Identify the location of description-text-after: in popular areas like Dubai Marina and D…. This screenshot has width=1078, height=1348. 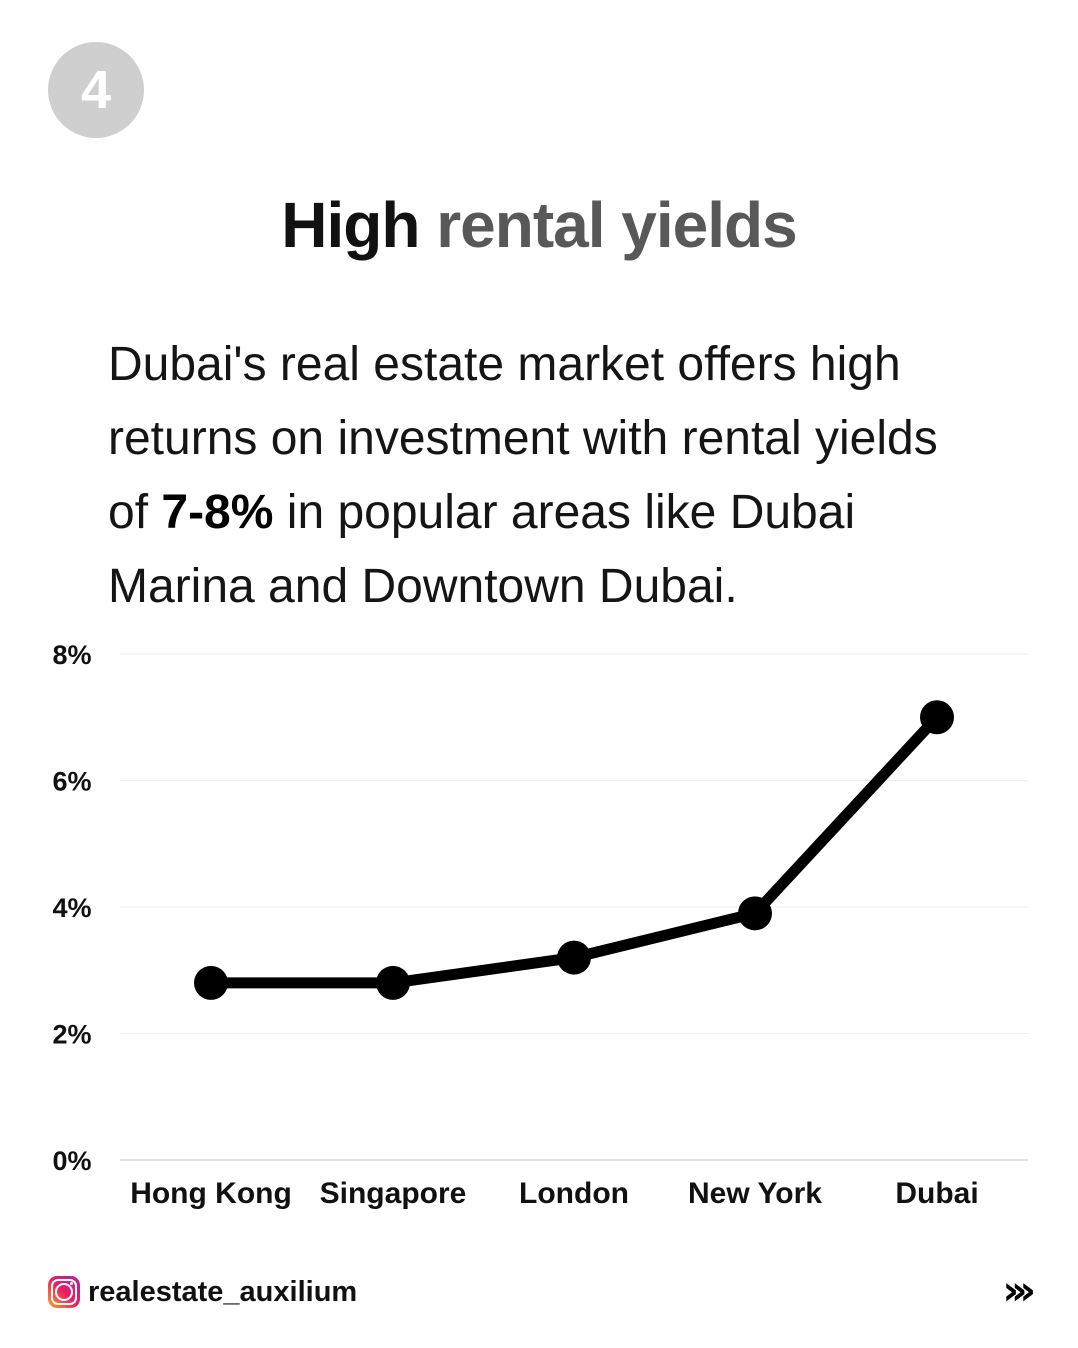
(482, 549).